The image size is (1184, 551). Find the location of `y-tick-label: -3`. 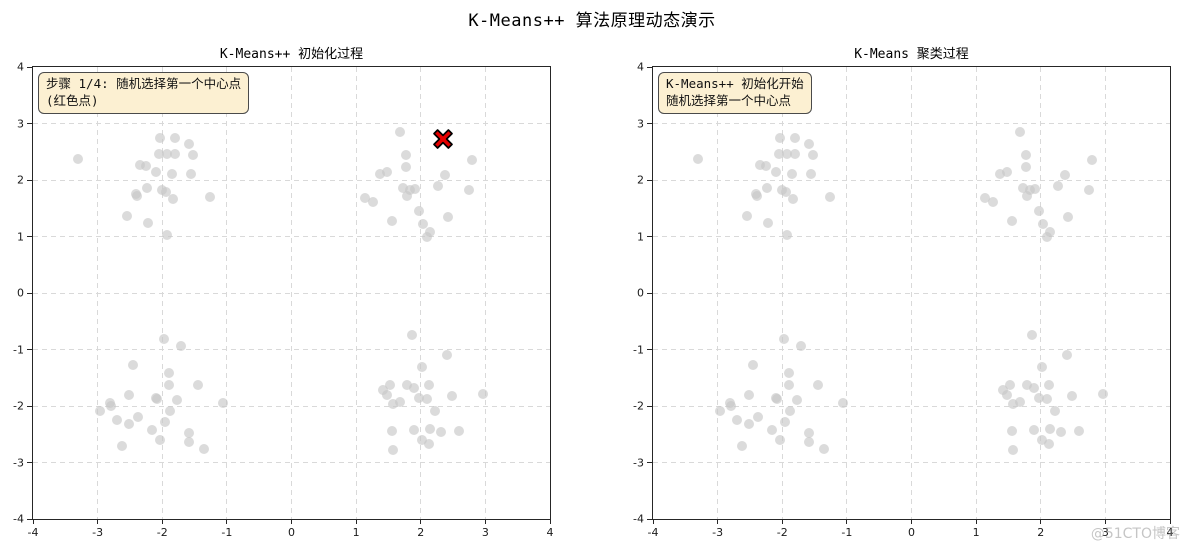

y-tick-label: -3 is located at coordinates (638, 462).